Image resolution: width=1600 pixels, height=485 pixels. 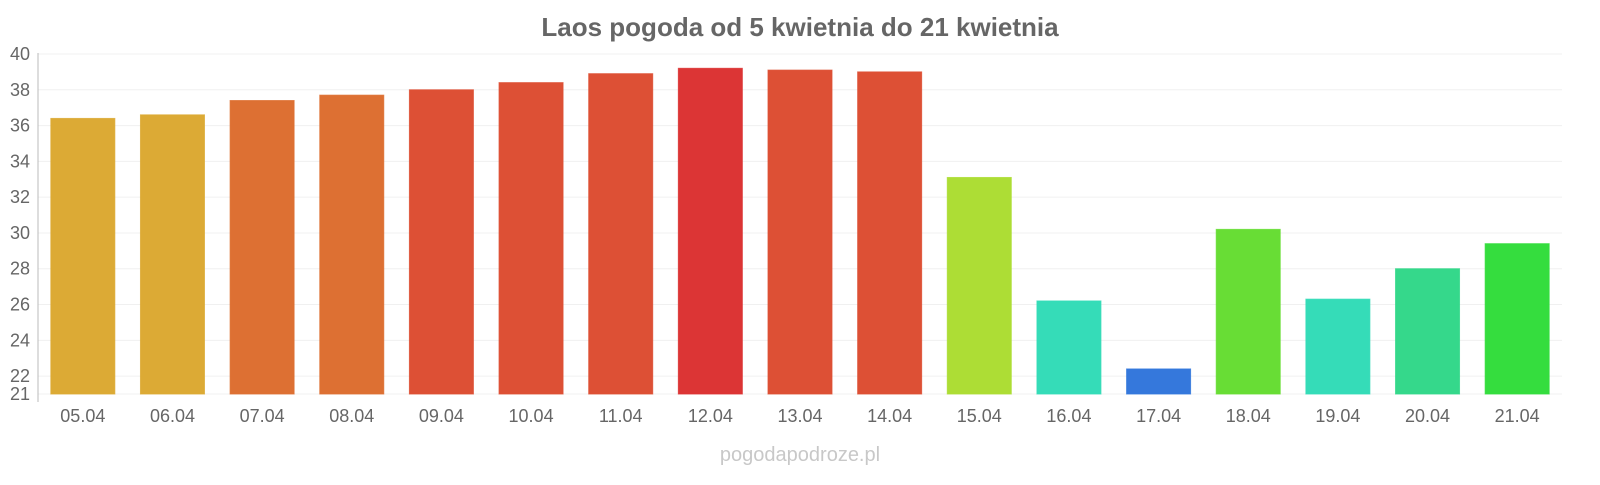 I want to click on x-tick-label: 08.04, so click(x=351, y=416).